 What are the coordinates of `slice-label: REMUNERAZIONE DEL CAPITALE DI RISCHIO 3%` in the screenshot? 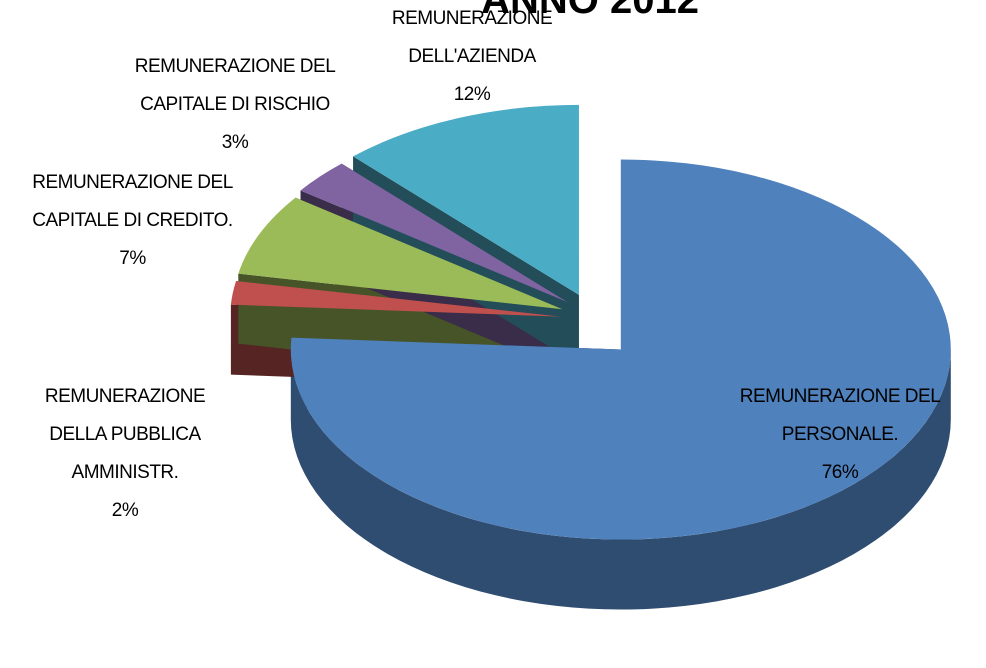 It's located at (235, 105).